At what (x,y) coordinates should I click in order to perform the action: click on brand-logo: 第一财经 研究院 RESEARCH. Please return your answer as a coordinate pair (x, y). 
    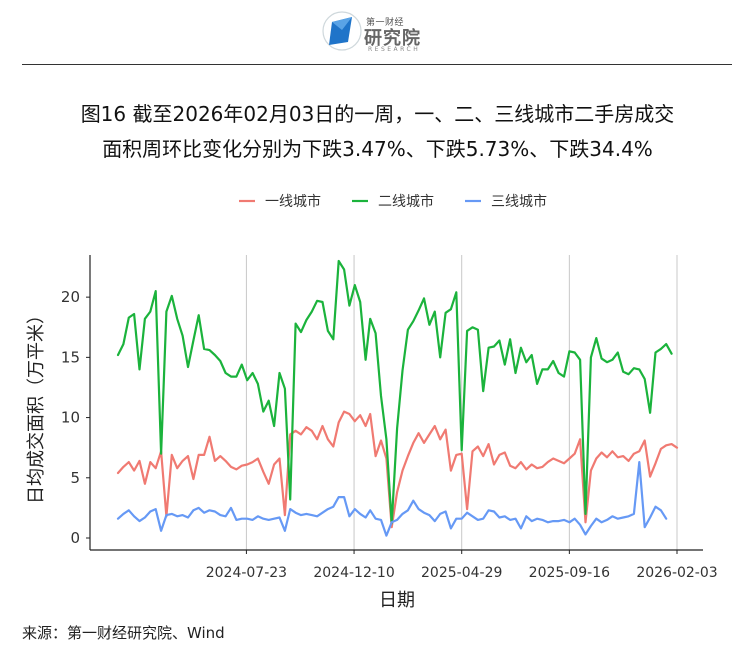
    Looking at the image, I should click on (382, 32).